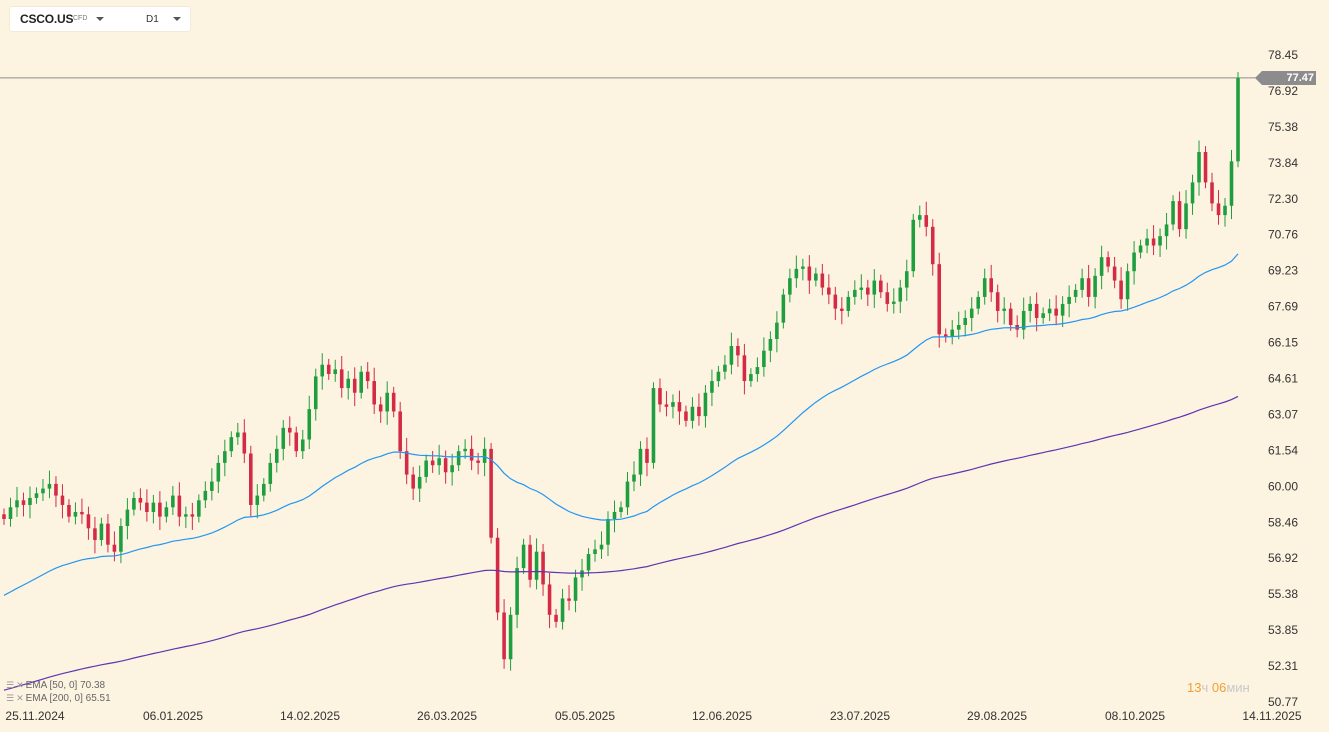 The height and width of the screenshot is (732, 1329). What do you see at coordinates (1283, 163) in the screenshot?
I see `y-tick-label: 73.84` at bounding box center [1283, 163].